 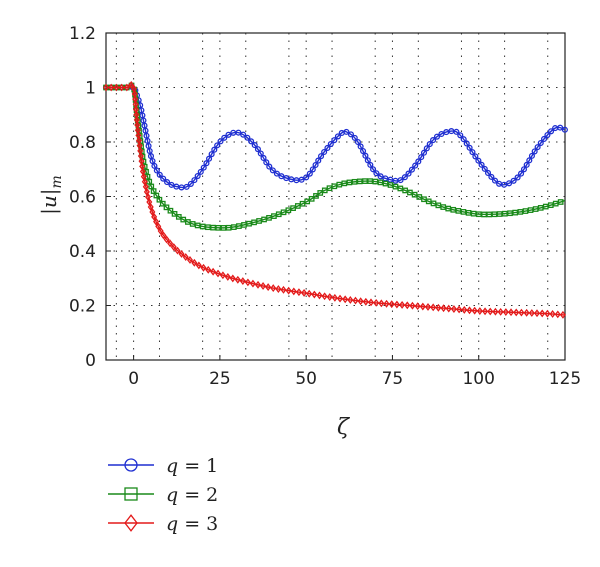 I want to click on y-axis: 0 0.2 0.4 0.6 0.8 1 1.2, so click(x=90, y=197).